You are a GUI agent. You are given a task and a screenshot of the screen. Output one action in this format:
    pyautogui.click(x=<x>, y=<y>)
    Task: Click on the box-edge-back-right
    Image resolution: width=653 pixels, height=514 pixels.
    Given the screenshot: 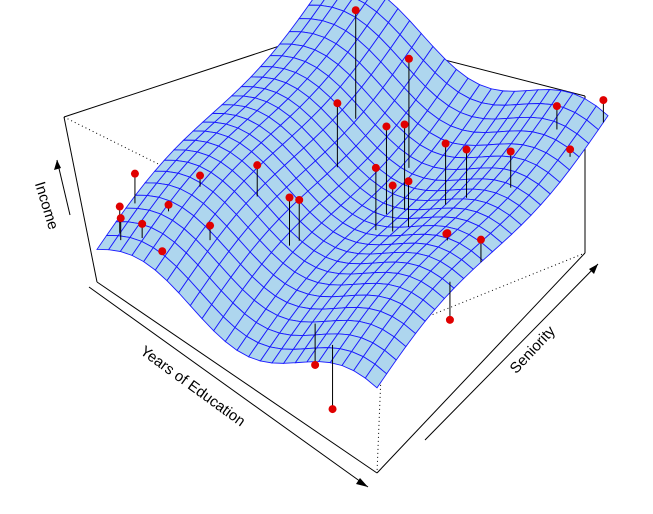 What is the action you would take?
    pyautogui.click(x=481, y=295)
    